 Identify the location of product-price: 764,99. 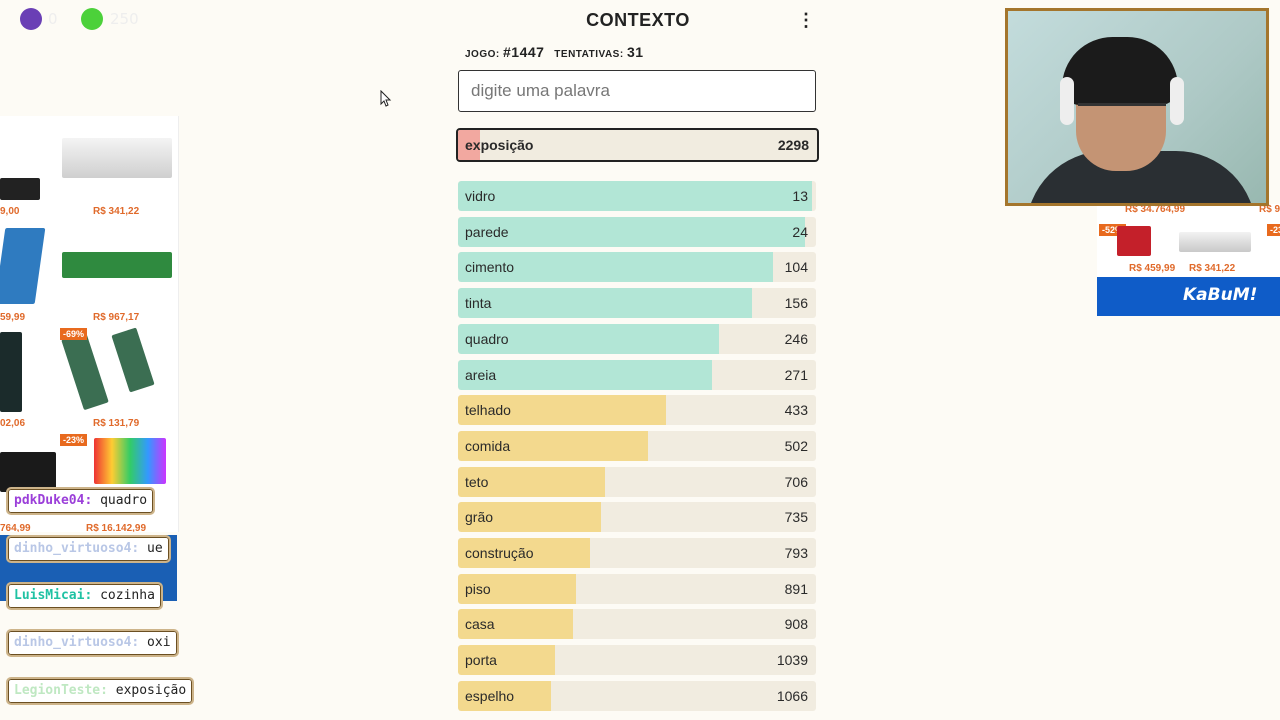
(15, 527).